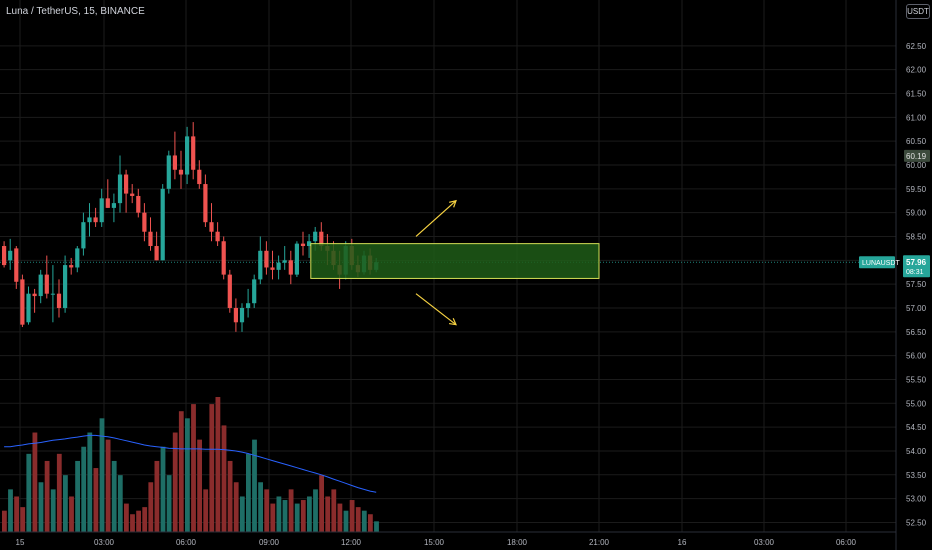 The height and width of the screenshot is (550, 932). I want to click on currency-badge: USDT, so click(918, 11).